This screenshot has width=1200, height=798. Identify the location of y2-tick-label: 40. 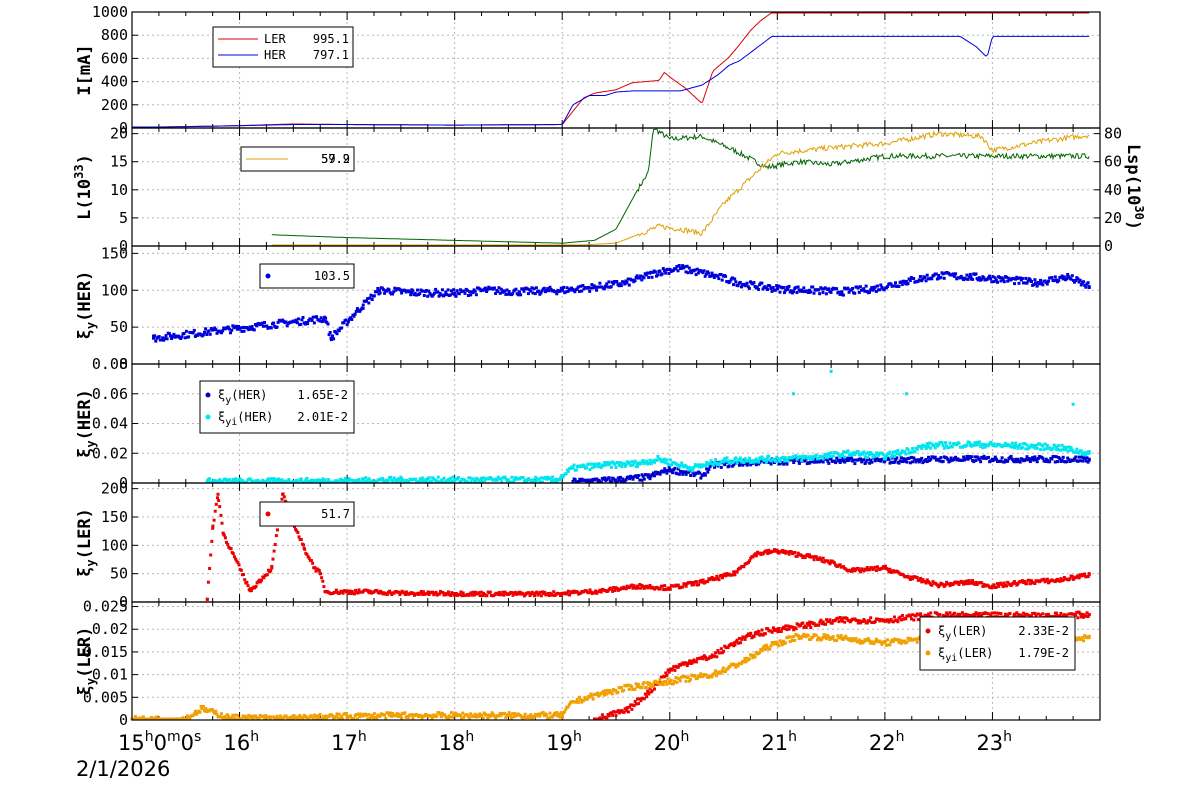
(1113, 190).